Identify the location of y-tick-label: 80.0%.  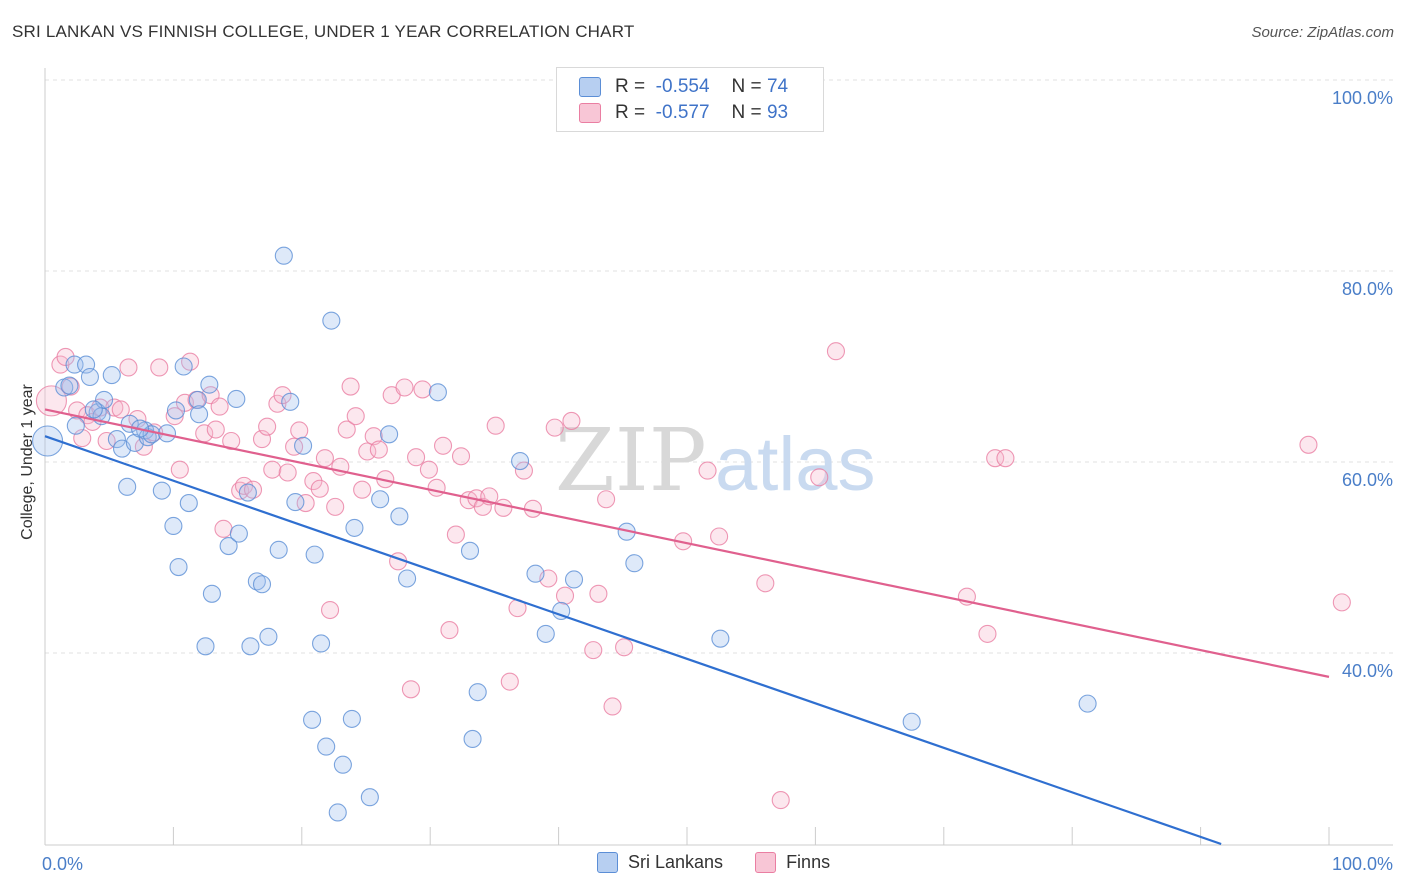
(1367, 289).